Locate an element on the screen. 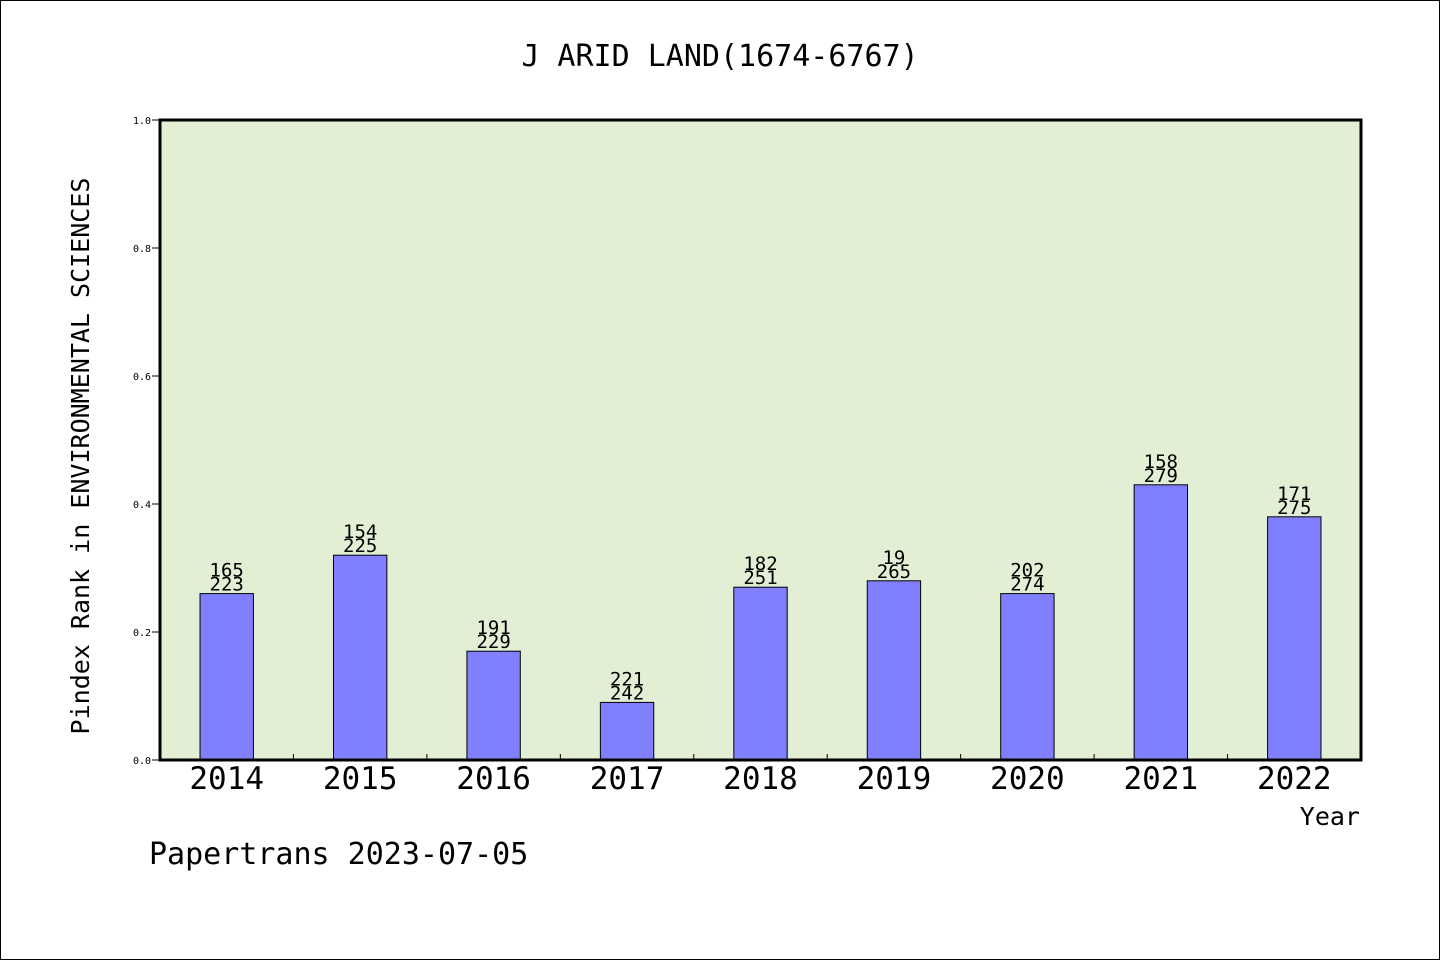 This screenshot has height=960, width=1440. bar-rank-label: 19 is located at coordinates (893, 558).